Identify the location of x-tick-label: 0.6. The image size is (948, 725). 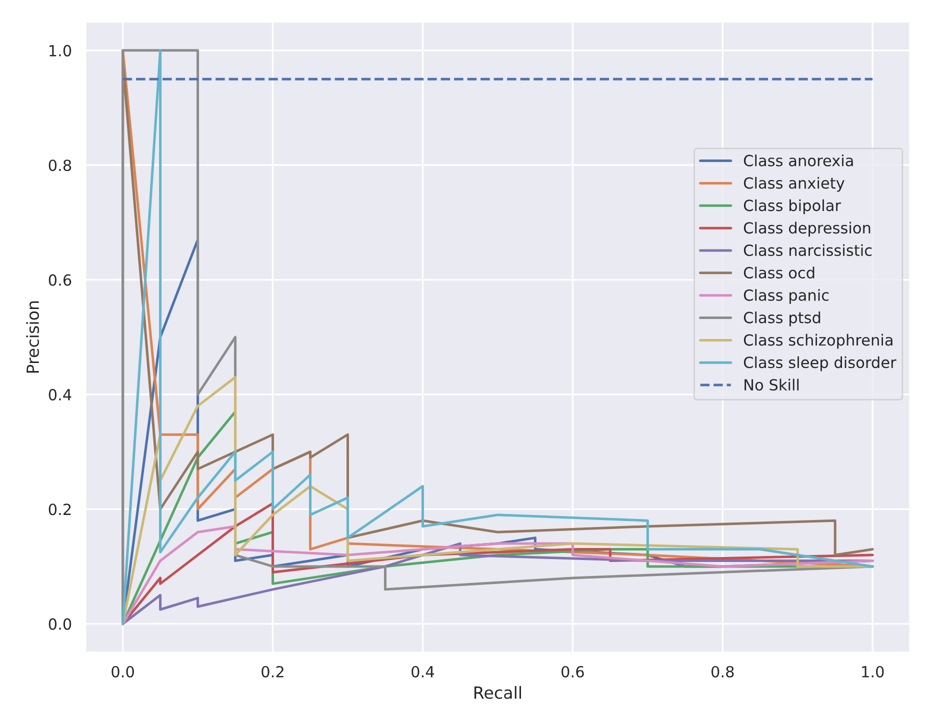
(573, 672).